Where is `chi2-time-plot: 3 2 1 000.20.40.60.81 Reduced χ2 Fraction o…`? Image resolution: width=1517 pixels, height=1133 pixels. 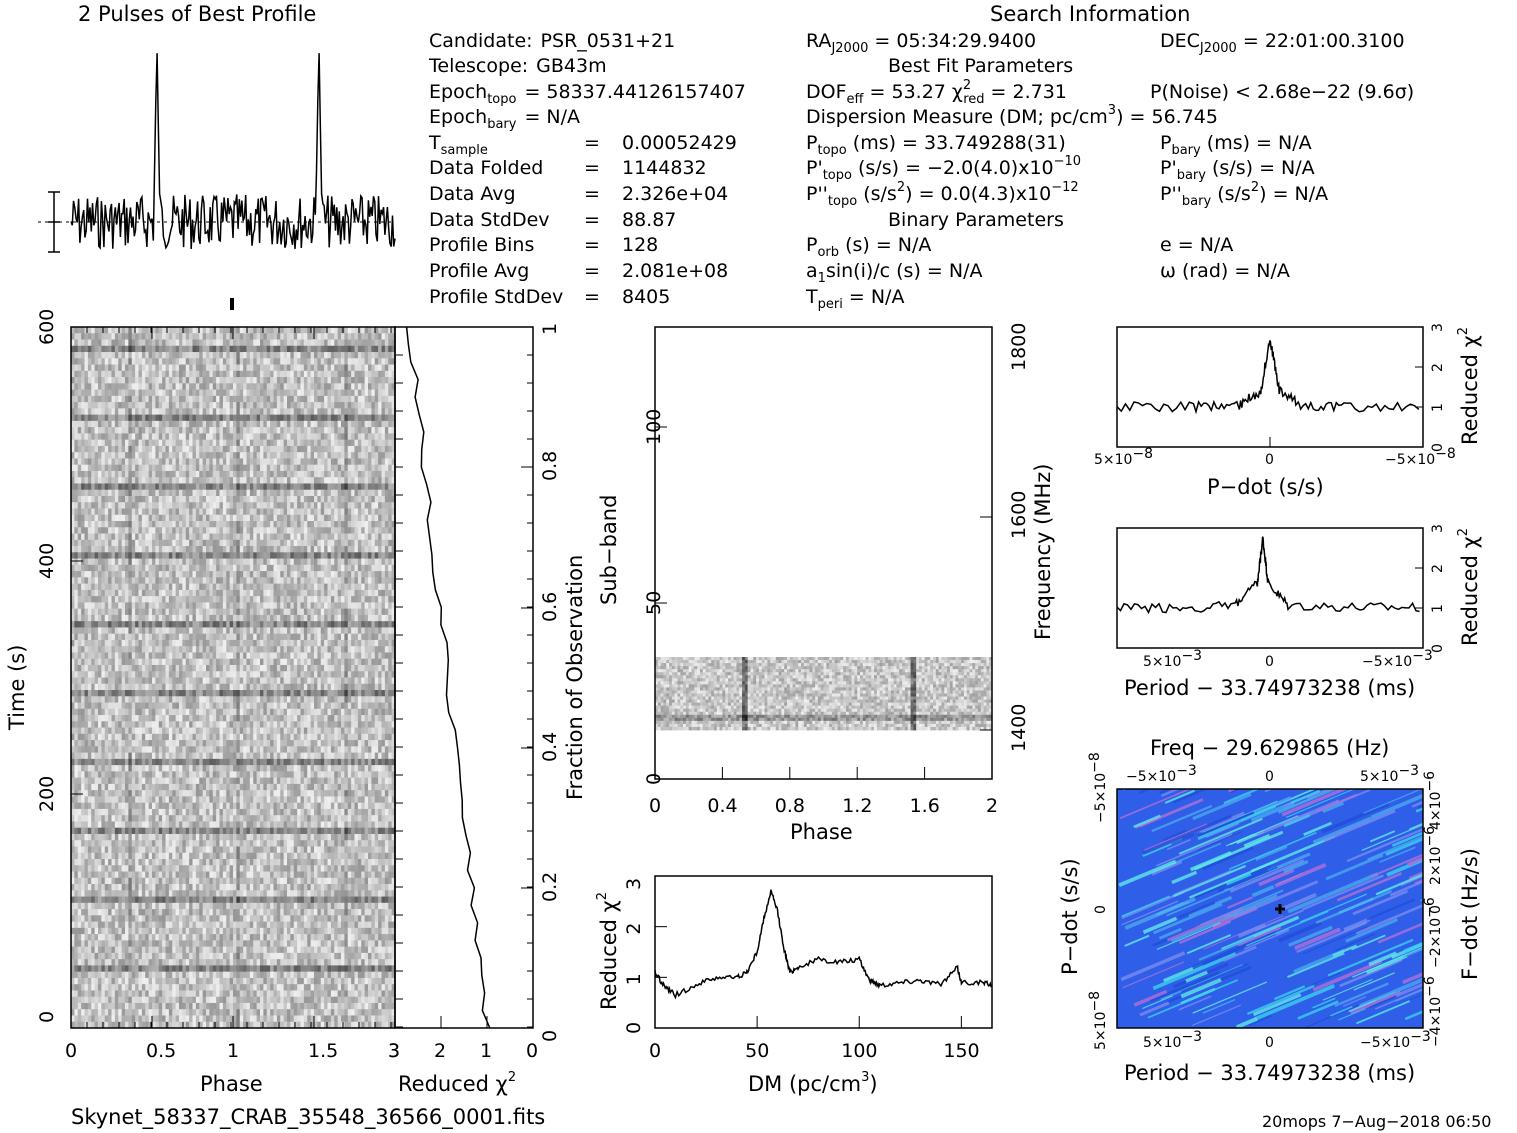 chi2-time-plot: 3 2 1 000.20.40.60.81 Reduced χ2 Fraction o… is located at coordinates (487, 709).